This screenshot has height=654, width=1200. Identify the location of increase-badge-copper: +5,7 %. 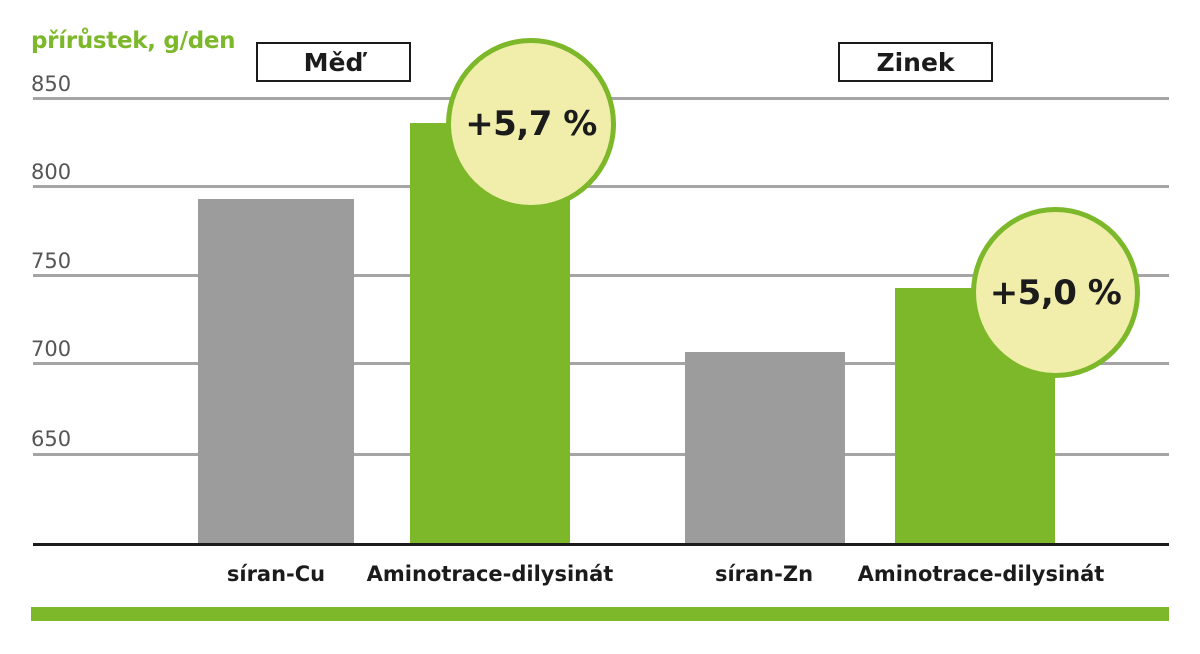
(531, 124).